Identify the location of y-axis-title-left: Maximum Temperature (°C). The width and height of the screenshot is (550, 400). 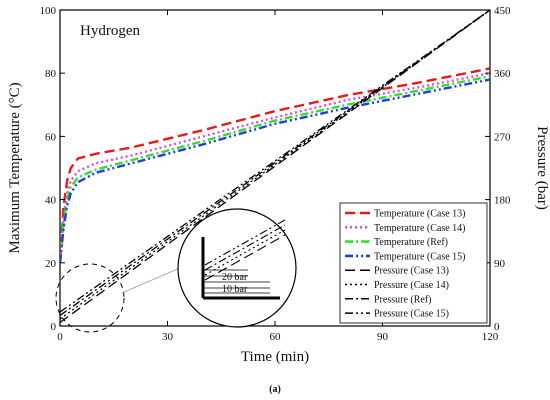
(15, 167).